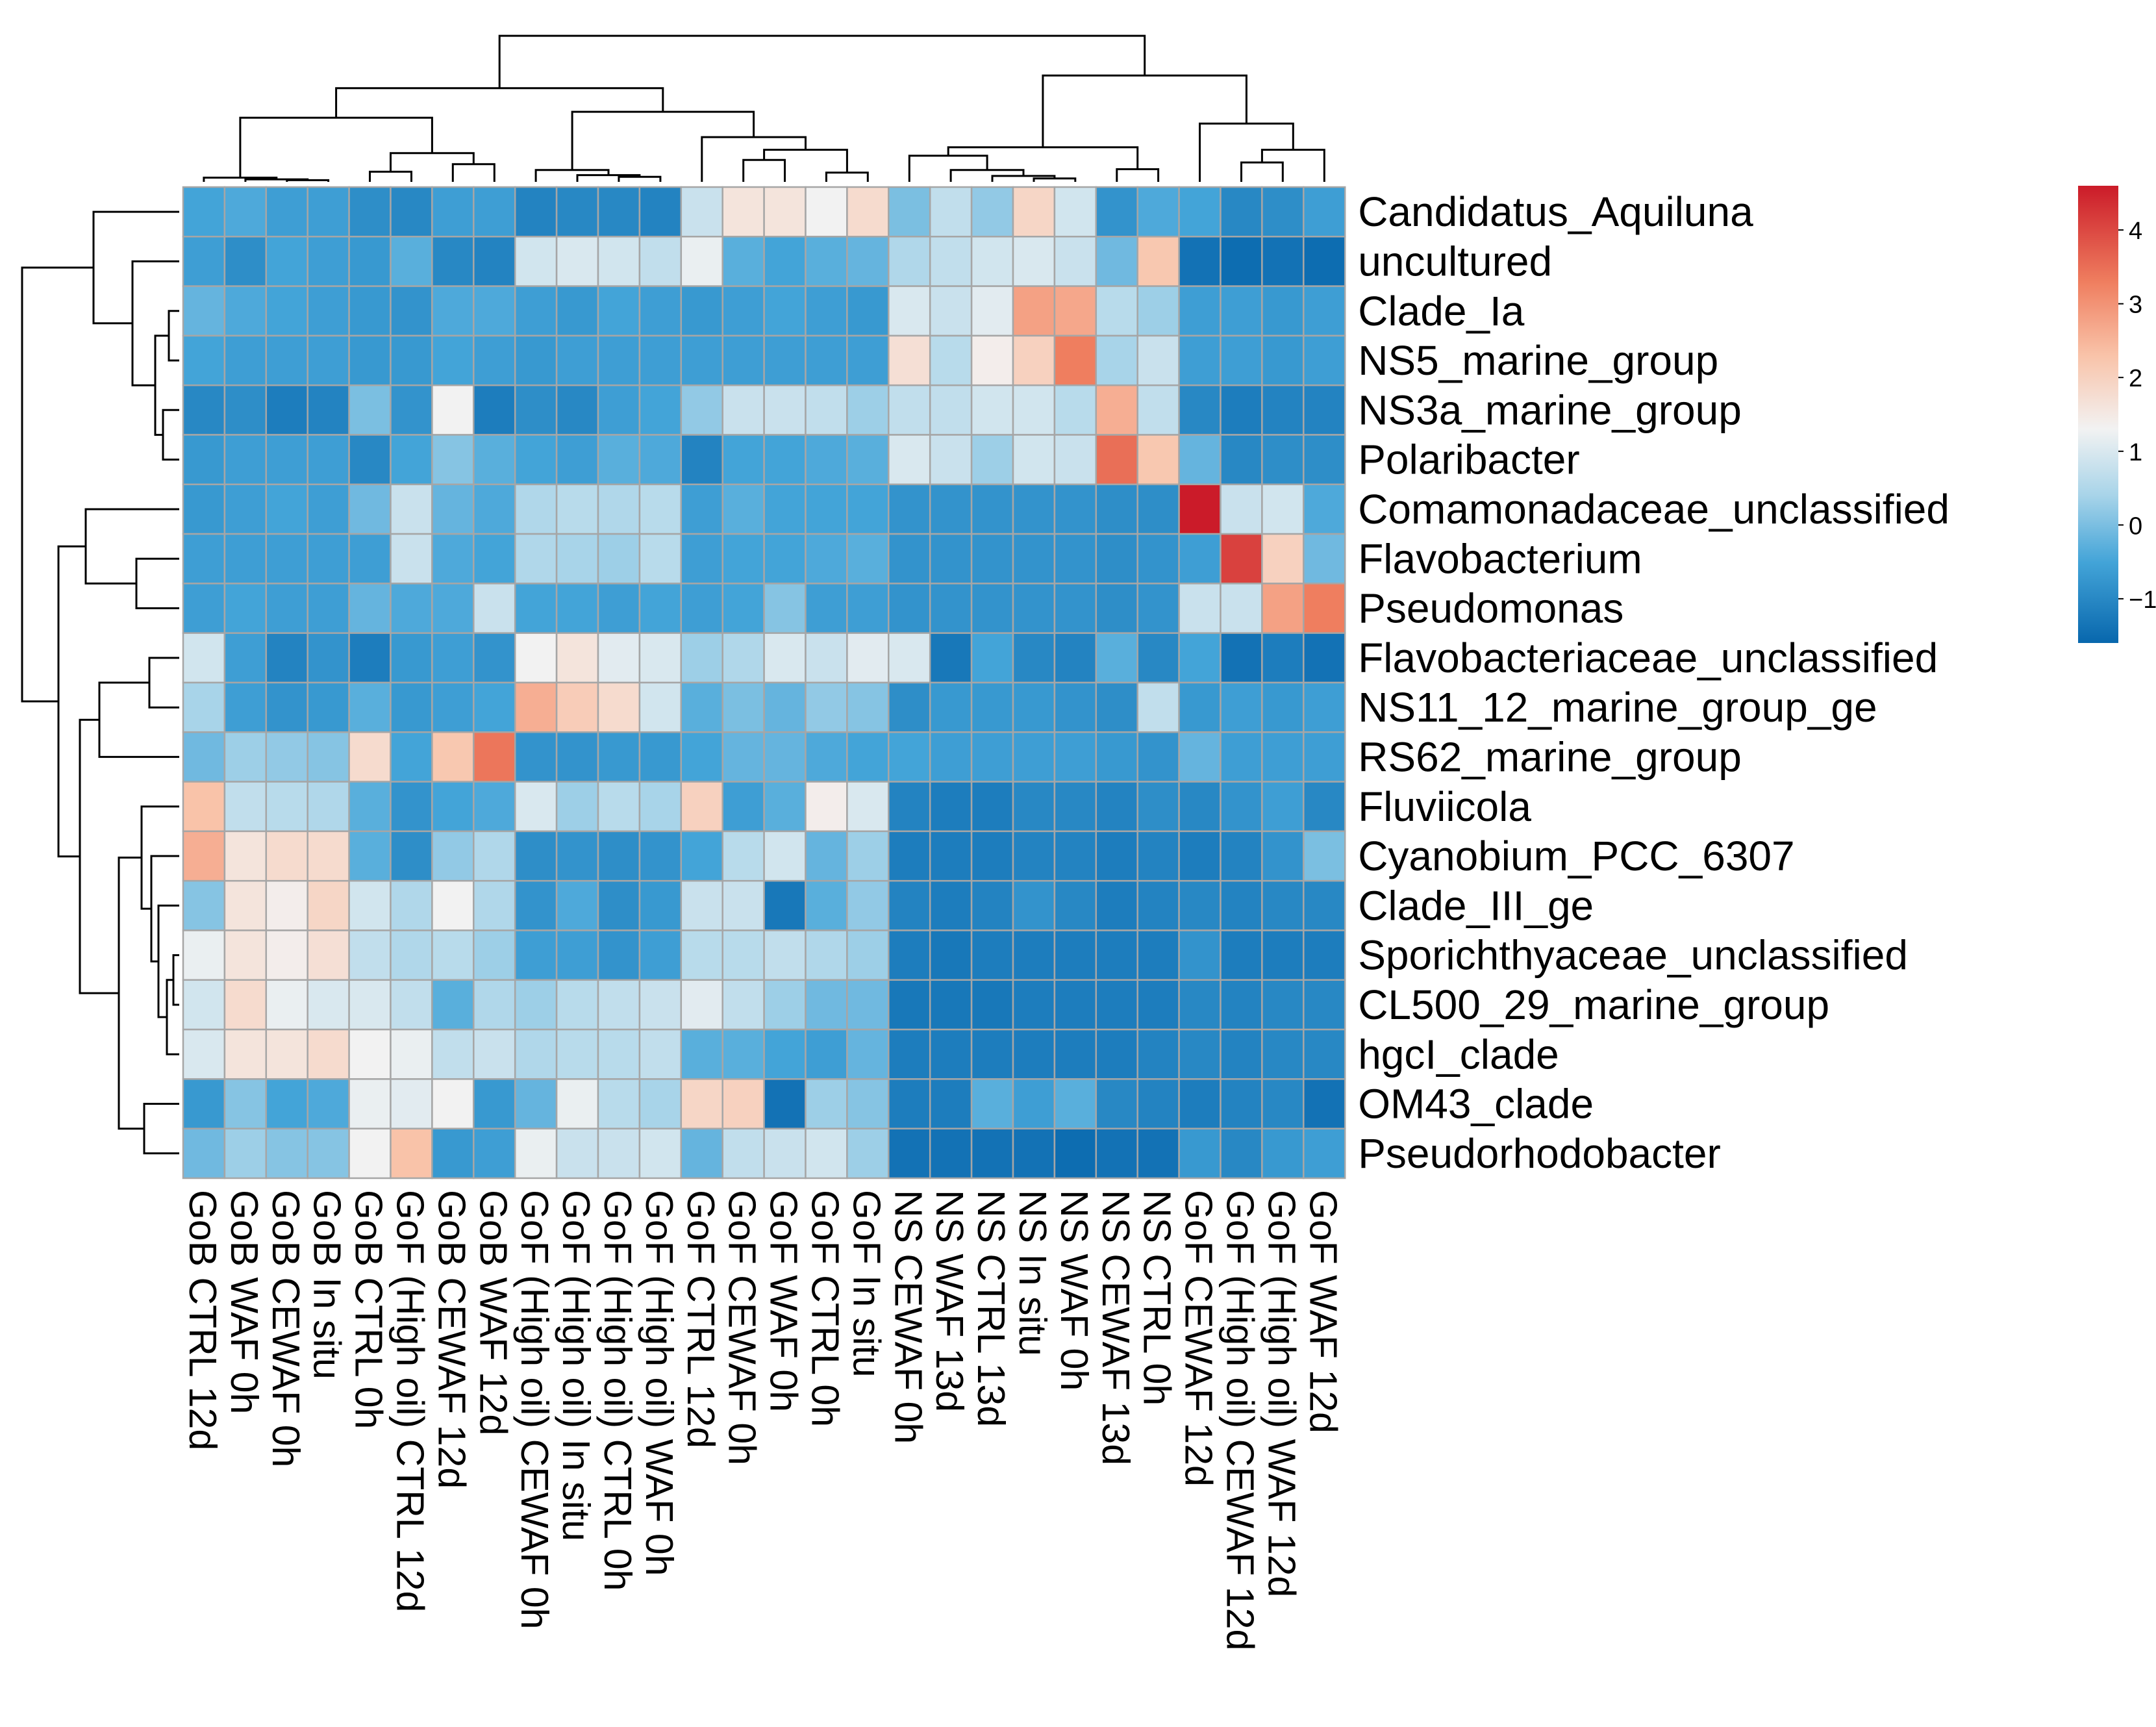 This screenshot has width=2156, height=1727. Describe the element at coordinates (1240, 1420) in the screenshot. I see `column-label: GoF (High oil) CEWAF 12d` at that location.